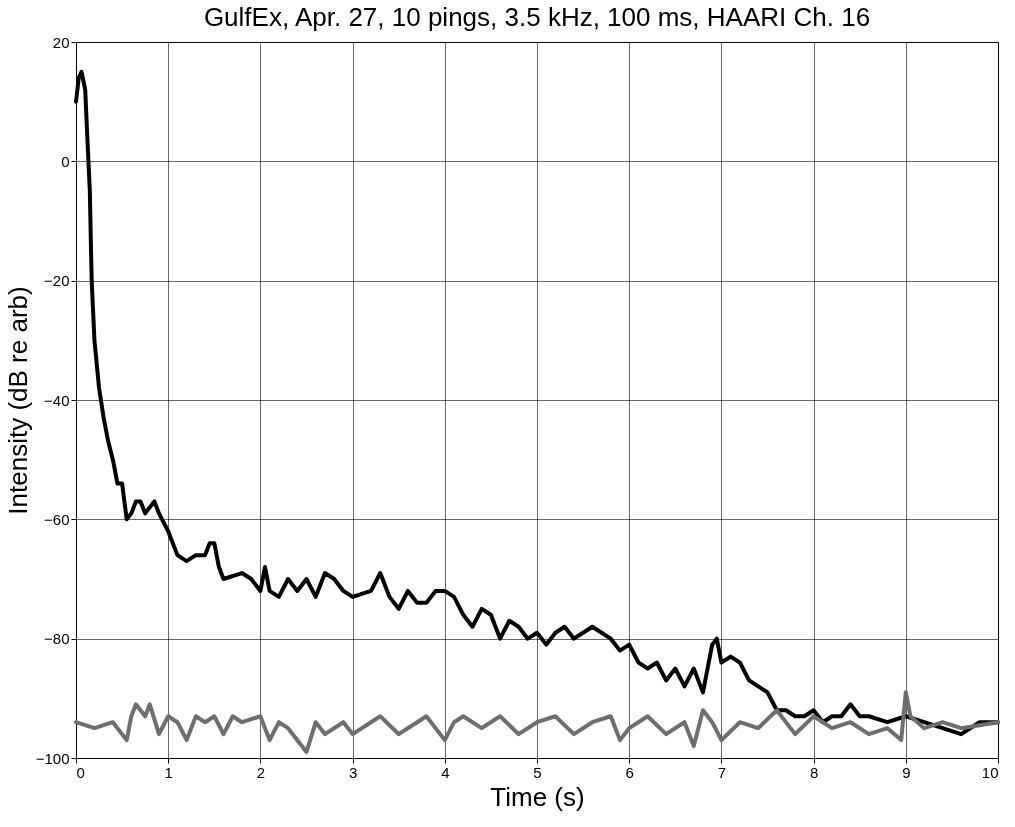 This screenshot has width=1015, height=827. I want to click on y-axis-title: Intensity (dB re arb), so click(17, 400).